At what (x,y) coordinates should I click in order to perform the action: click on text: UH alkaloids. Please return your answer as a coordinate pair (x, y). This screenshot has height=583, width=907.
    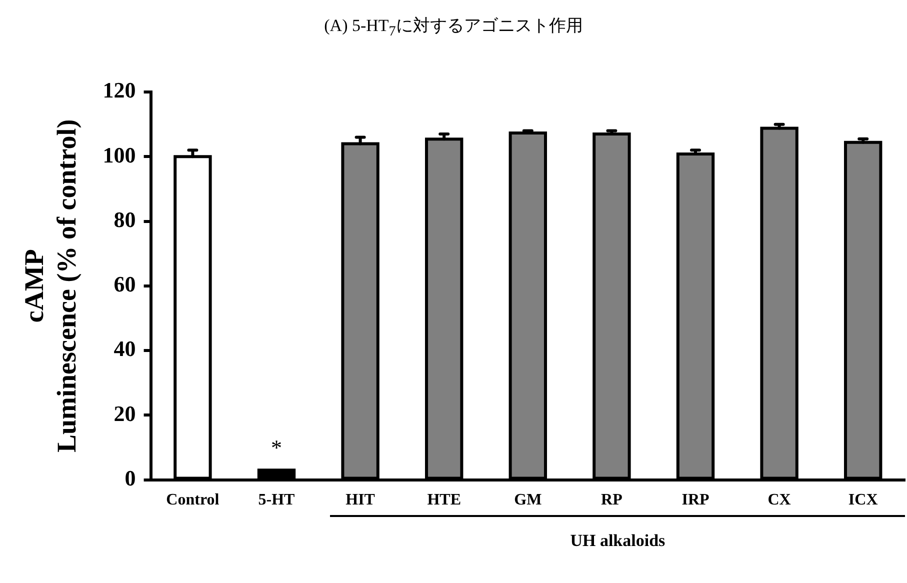
    Looking at the image, I should click on (618, 541).